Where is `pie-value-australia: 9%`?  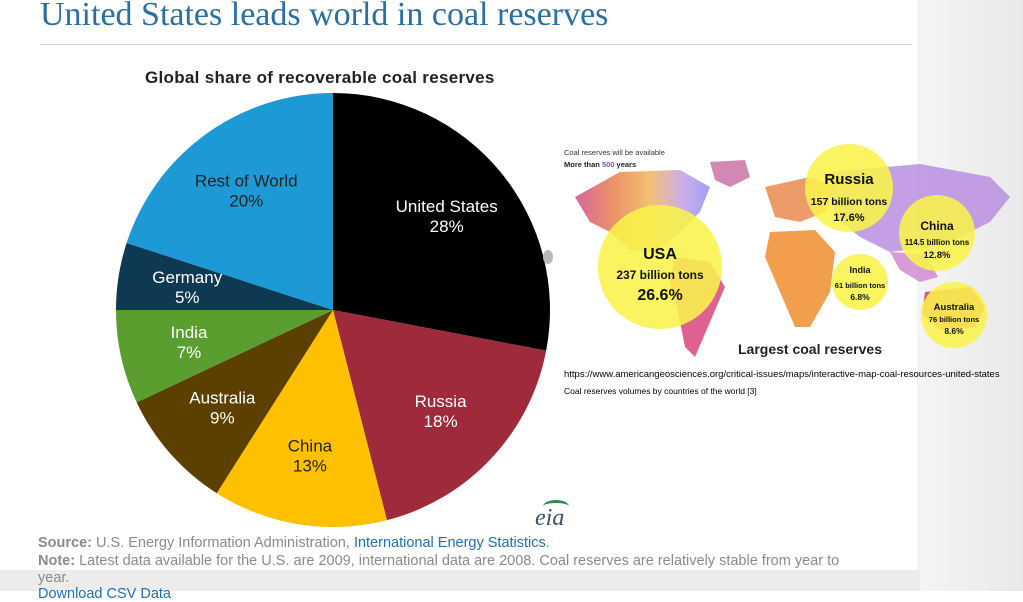
pie-value-australia: 9% is located at coordinates (222, 418).